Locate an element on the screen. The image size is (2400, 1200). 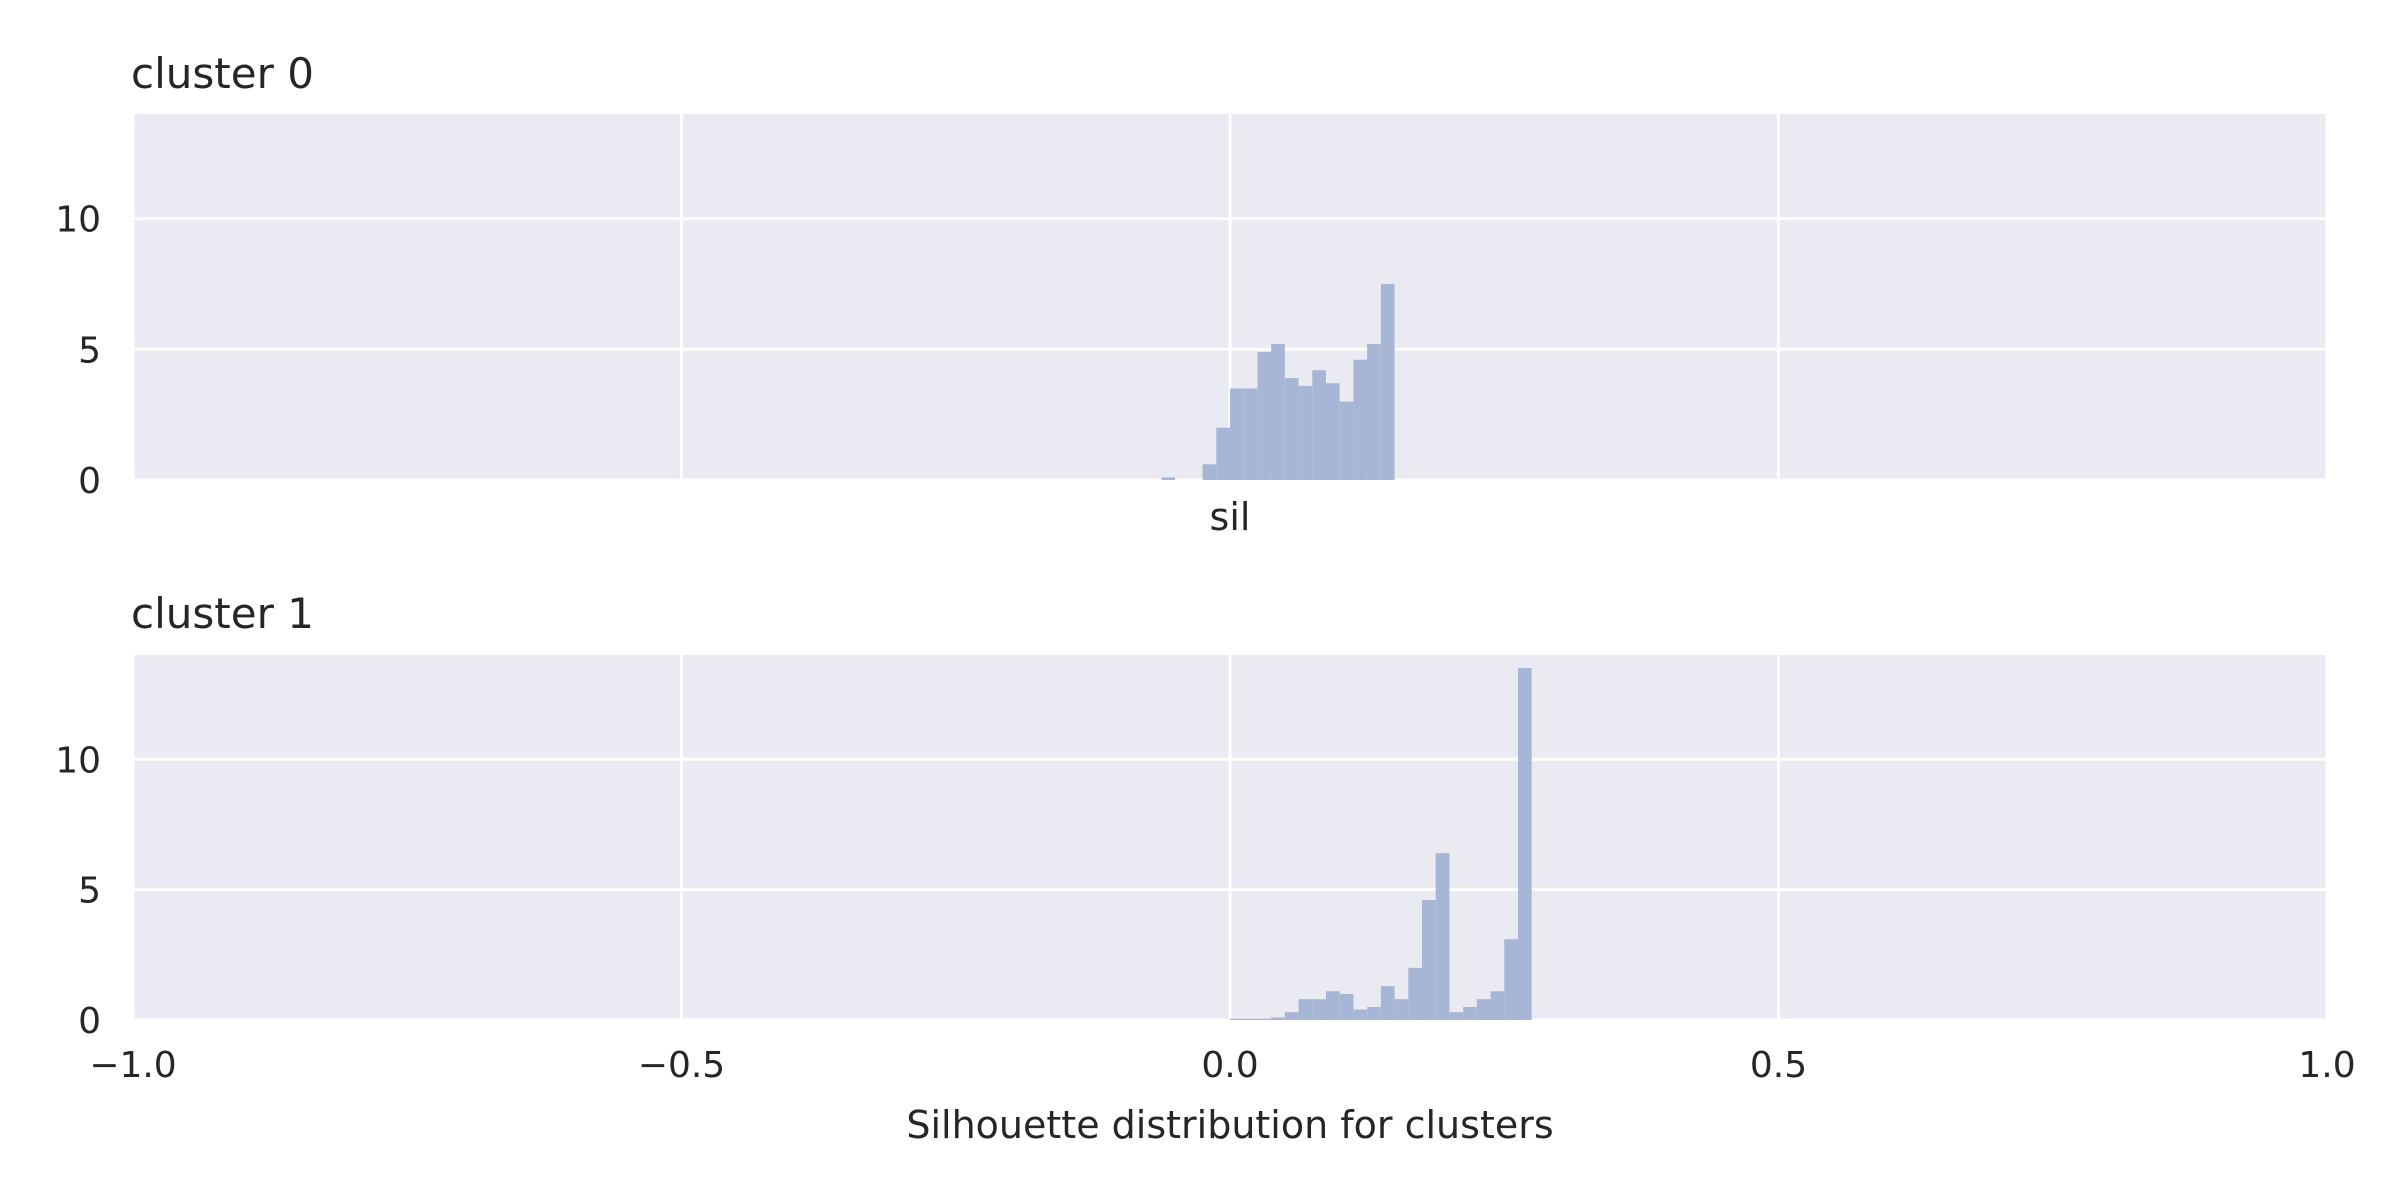
cluster-1-ytick-label: 0 is located at coordinates (89, 1021).